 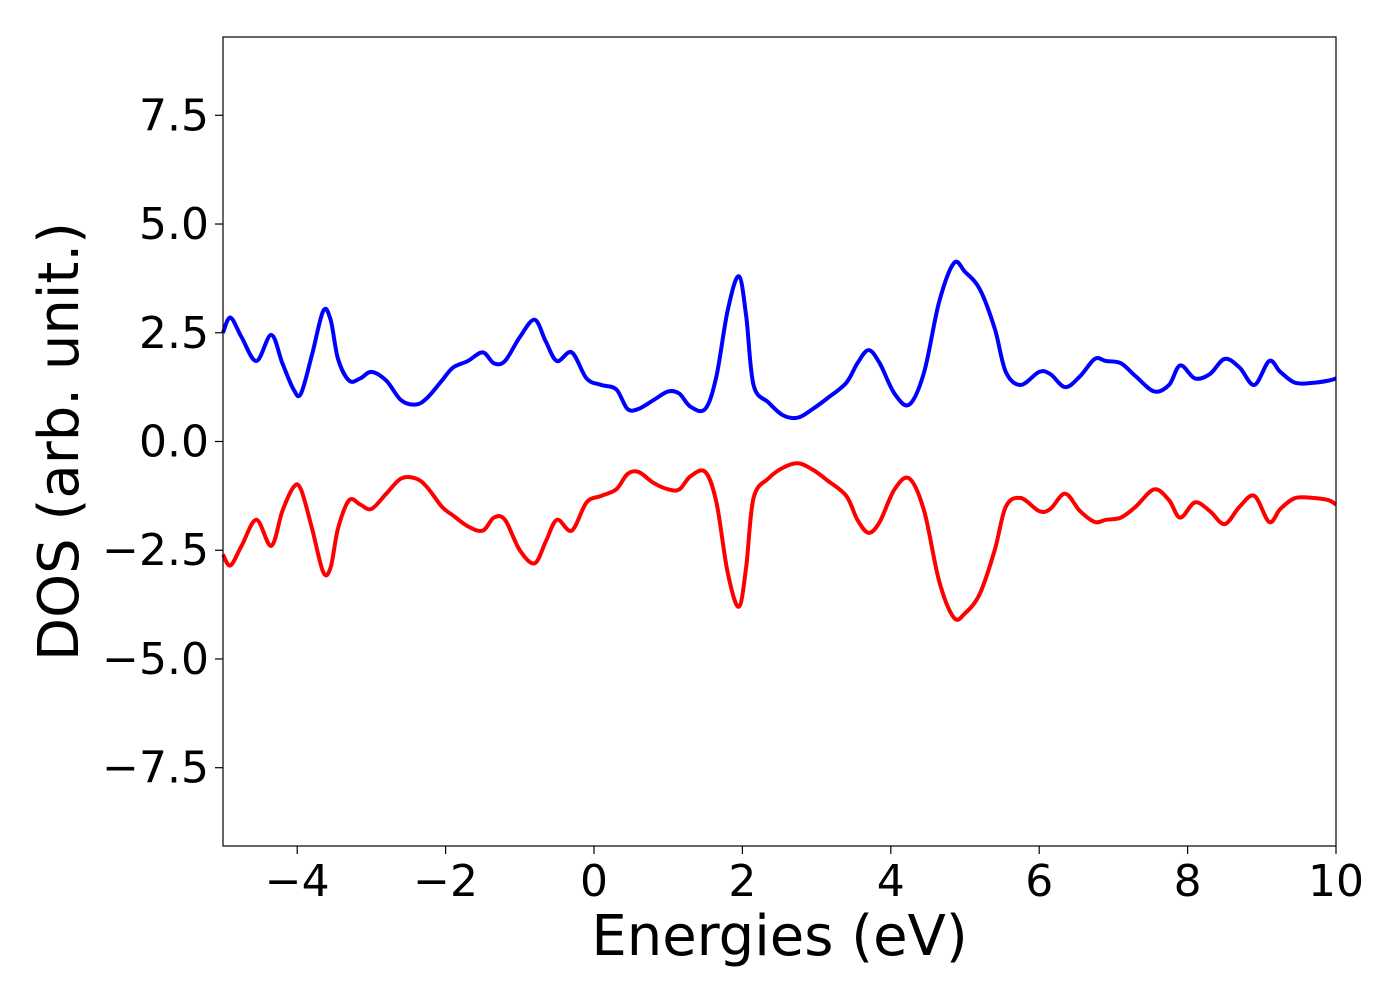 I want to click on y-tick-label: −5.0, so click(x=155, y=659).